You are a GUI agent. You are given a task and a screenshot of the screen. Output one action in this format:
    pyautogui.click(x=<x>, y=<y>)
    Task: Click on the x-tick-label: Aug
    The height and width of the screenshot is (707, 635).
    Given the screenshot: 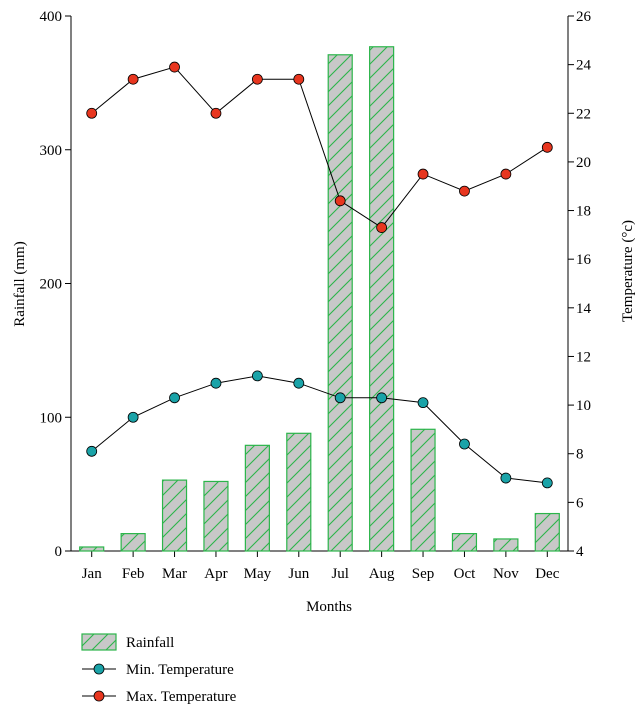 What is the action you would take?
    pyautogui.click(x=382, y=574)
    